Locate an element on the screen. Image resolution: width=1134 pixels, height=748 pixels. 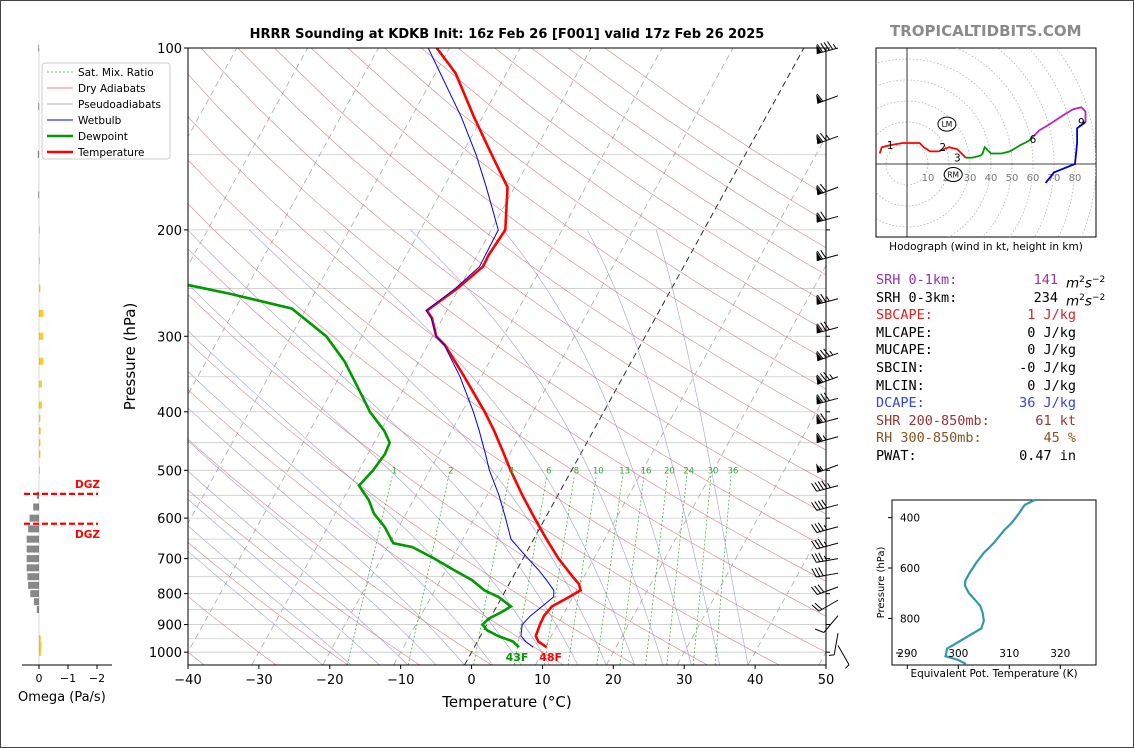
index-label: SHR 200-850mb: is located at coordinates (933, 420).